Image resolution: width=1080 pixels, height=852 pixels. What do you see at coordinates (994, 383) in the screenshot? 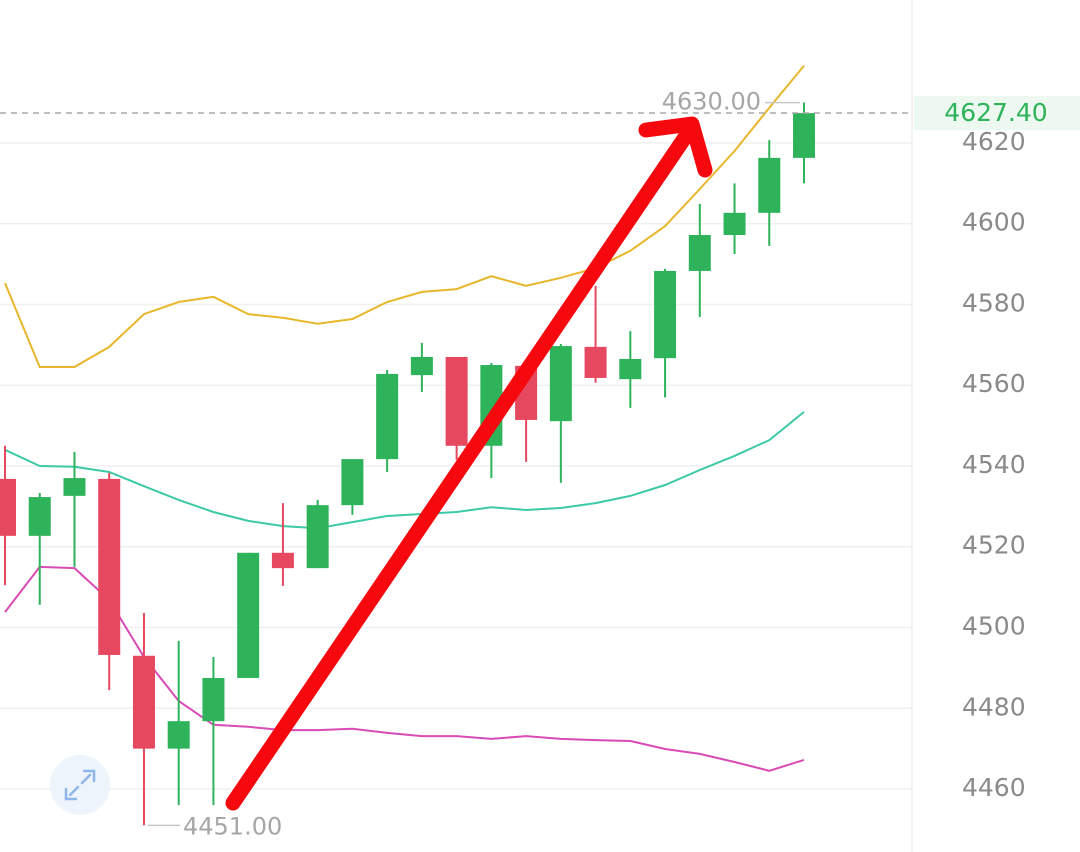
I see `y-tick-label: 4560` at bounding box center [994, 383].